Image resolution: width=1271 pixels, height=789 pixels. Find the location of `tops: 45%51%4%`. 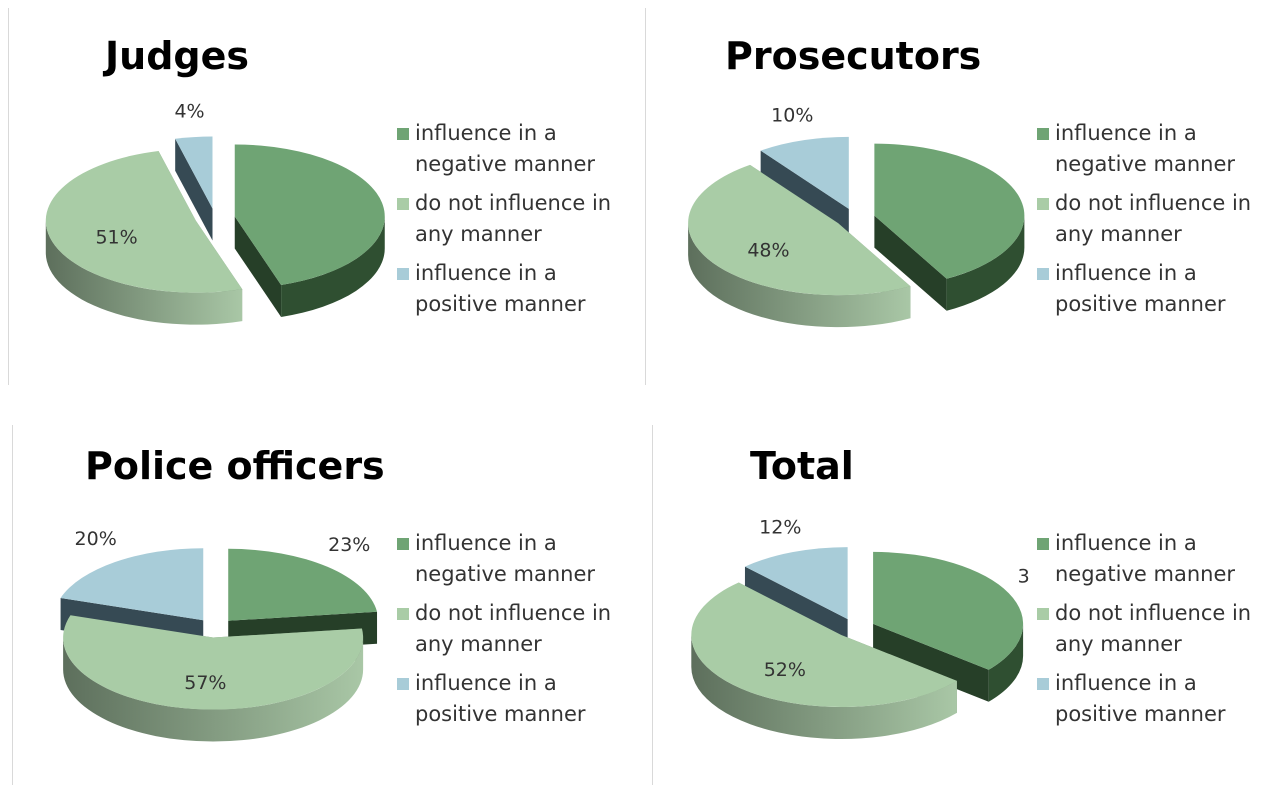

tops: 45%51%4% is located at coordinates (215, 196).